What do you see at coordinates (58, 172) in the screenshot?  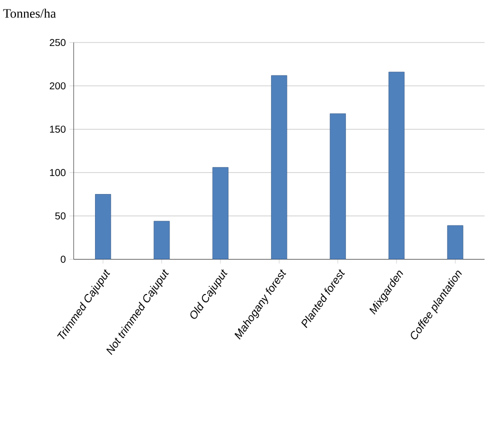 I see `y-tick-label: 100` at bounding box center [58, 172].